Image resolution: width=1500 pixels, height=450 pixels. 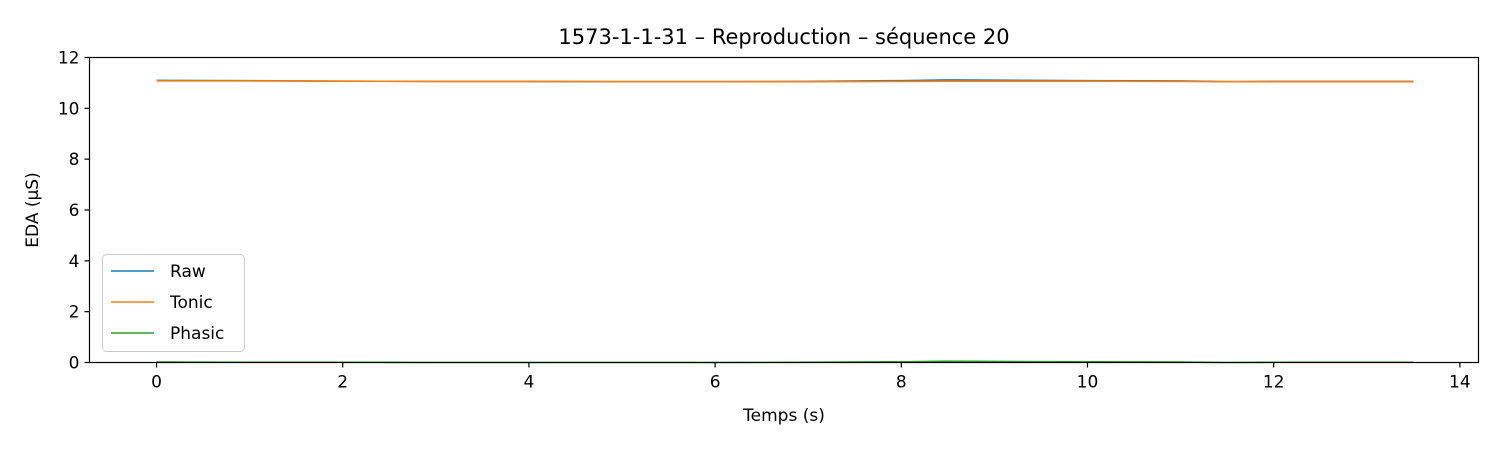 I want to click on legend-box, so click(x=173, y=303).